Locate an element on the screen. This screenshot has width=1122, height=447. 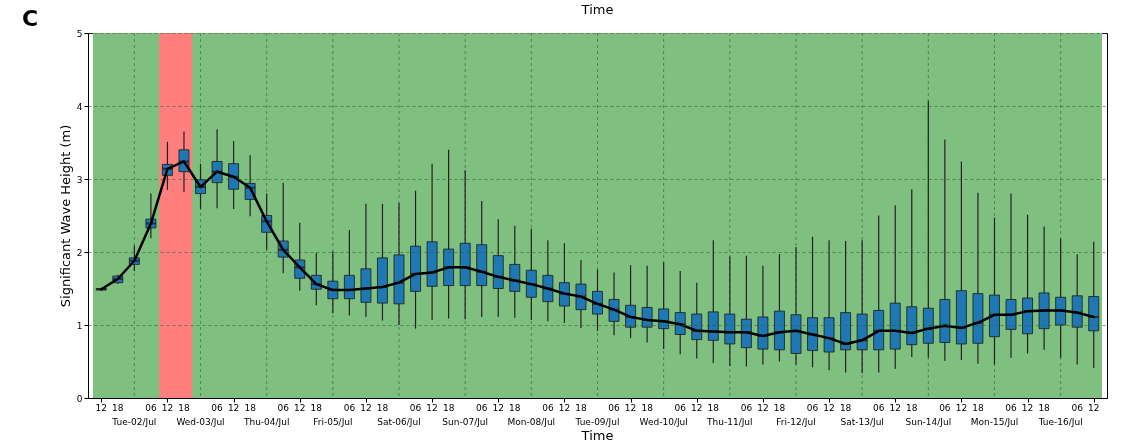
text: Sat-13/Jul is located at coordinates (862, 422).